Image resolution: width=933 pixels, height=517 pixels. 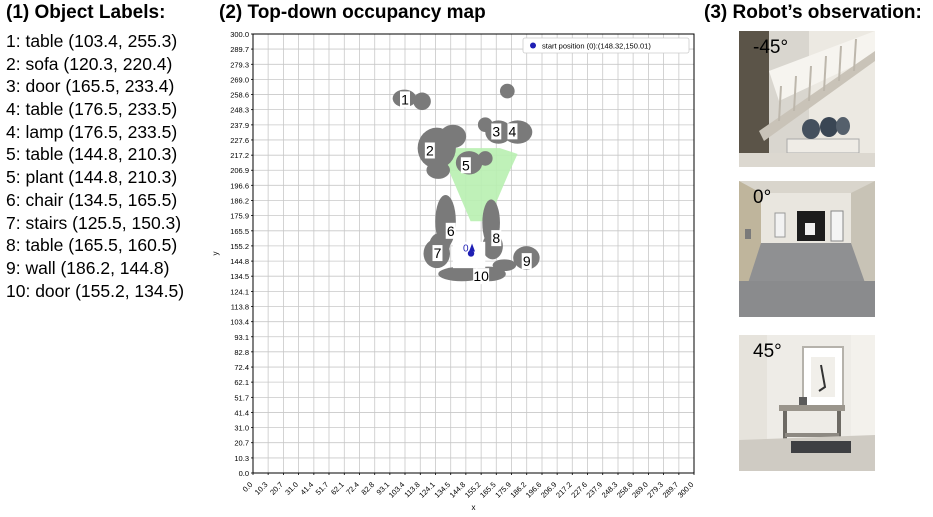 What do you see at coordinates (90, 86) in the screenshot?
I see `object-label-item: 3: door (165.5, 233.4)` at bounding box center [90, 86].